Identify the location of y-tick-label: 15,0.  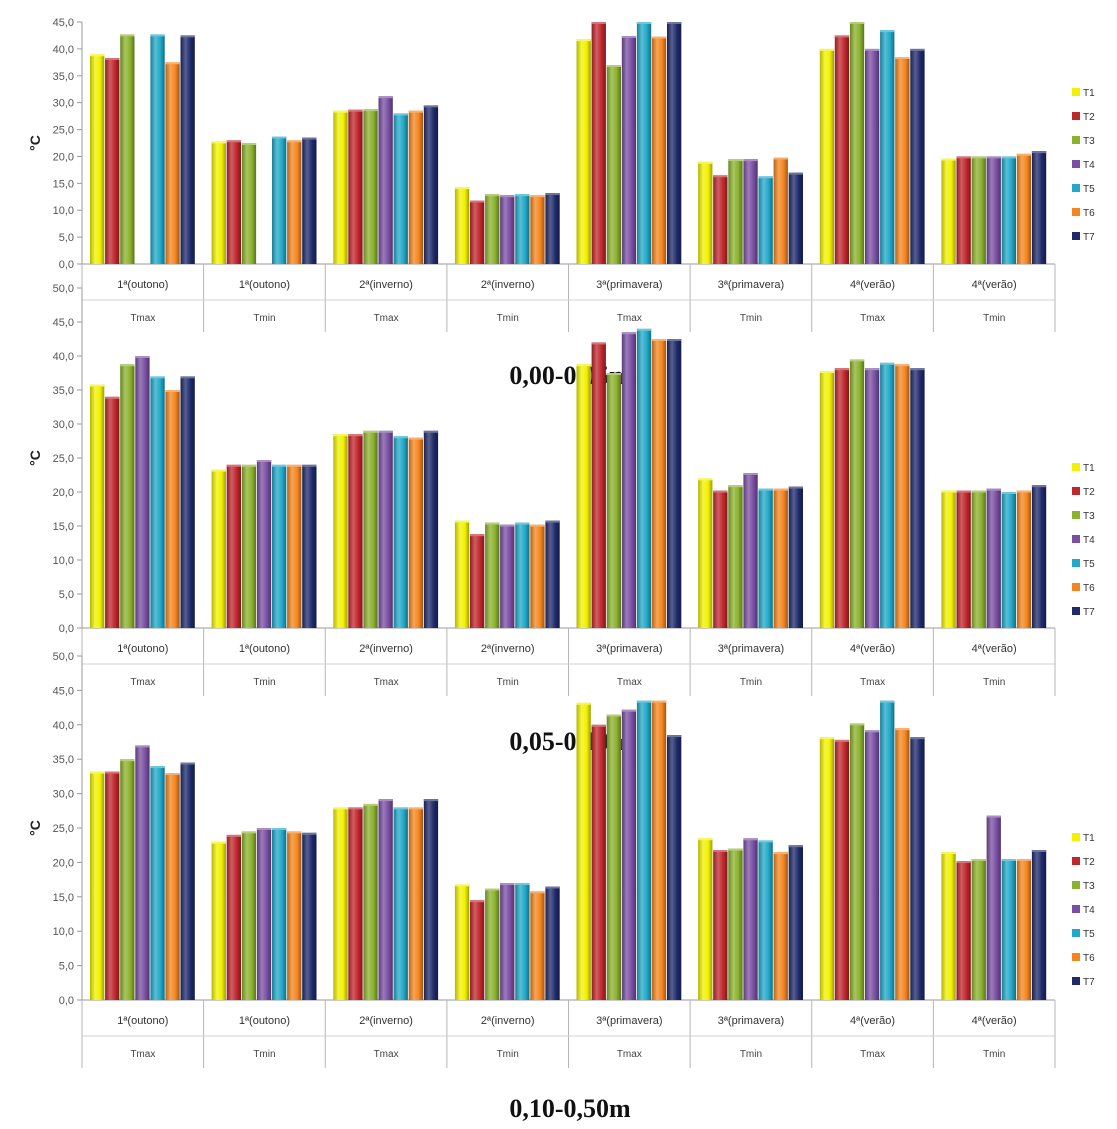
(63, 898).